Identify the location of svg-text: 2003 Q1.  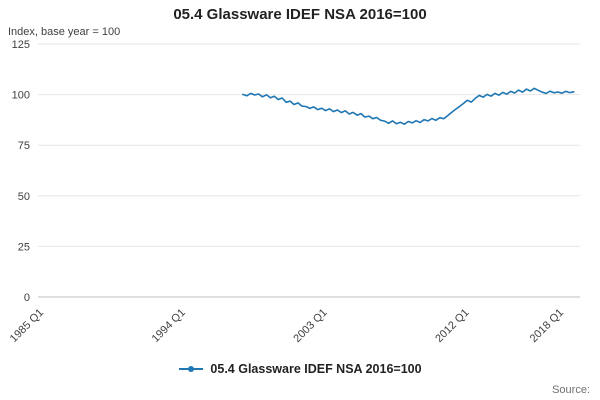
(310, 326).